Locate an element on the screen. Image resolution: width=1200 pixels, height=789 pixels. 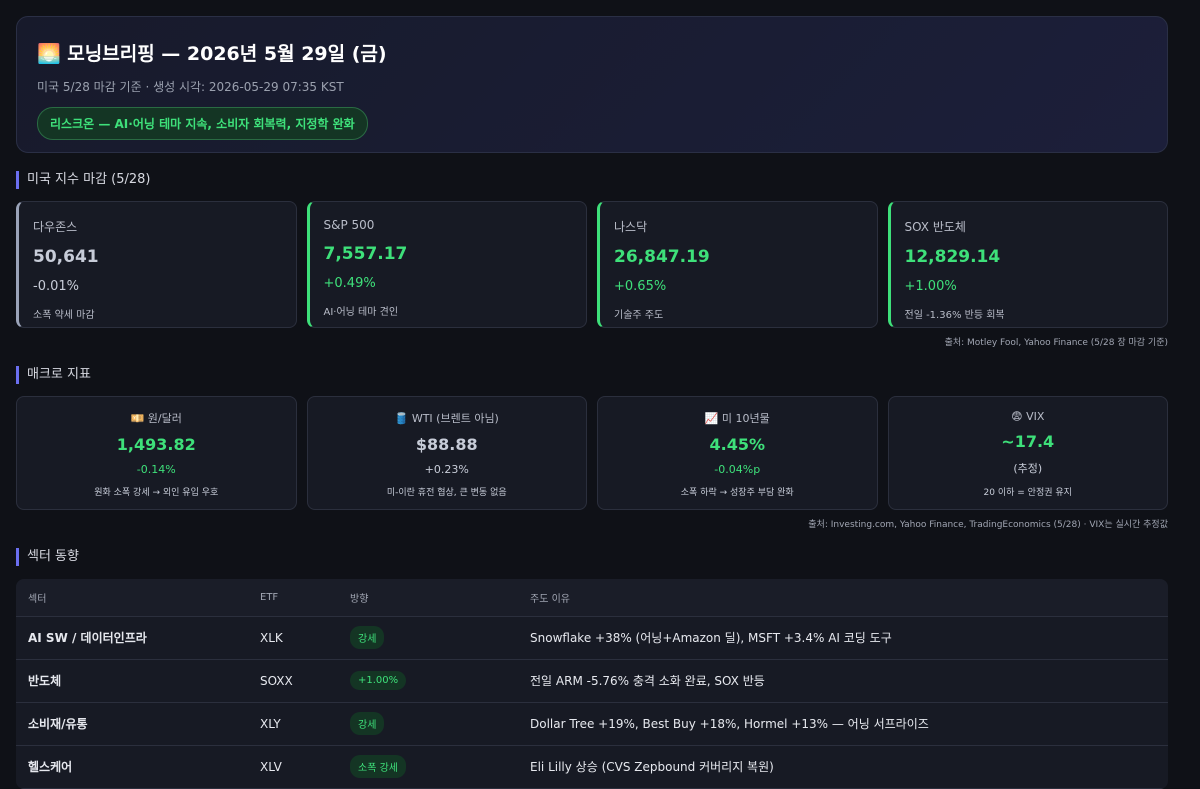
index-value: 50,641 is located at coordinates (66, 257).